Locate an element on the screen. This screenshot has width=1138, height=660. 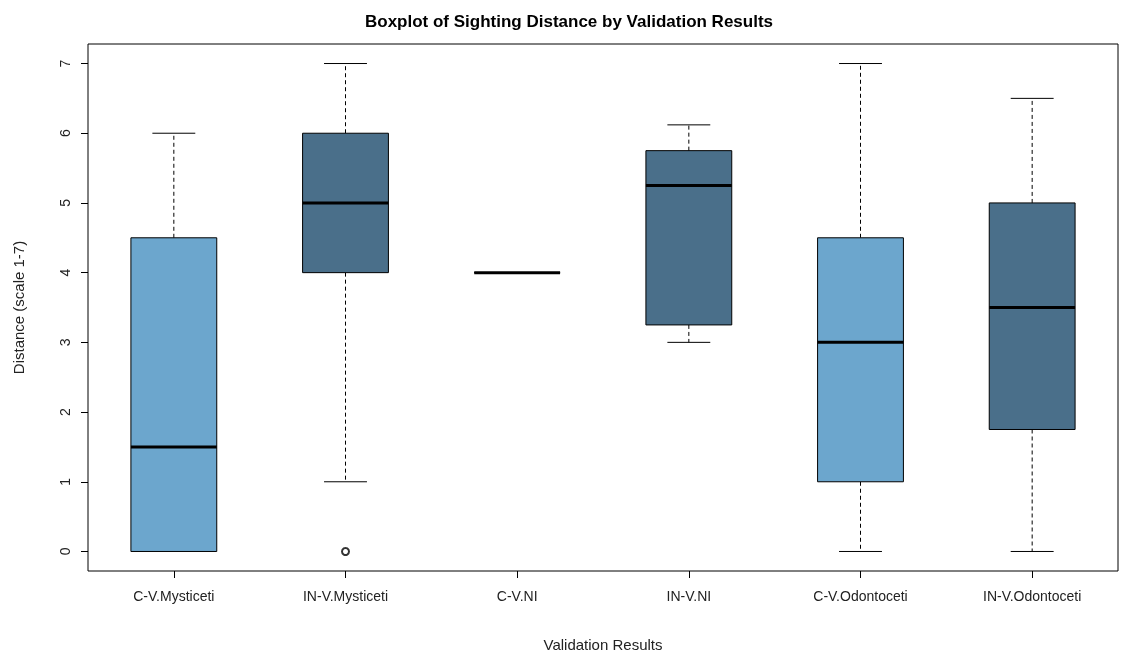
y-tick-label: 3 is located at coordinates (65, 342).